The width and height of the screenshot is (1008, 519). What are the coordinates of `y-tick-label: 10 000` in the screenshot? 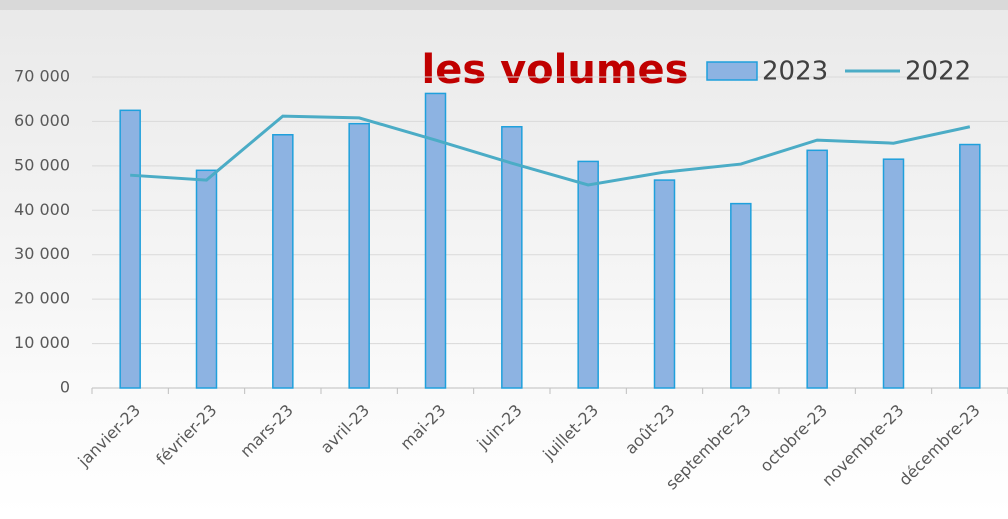 It's located at (42, 342).